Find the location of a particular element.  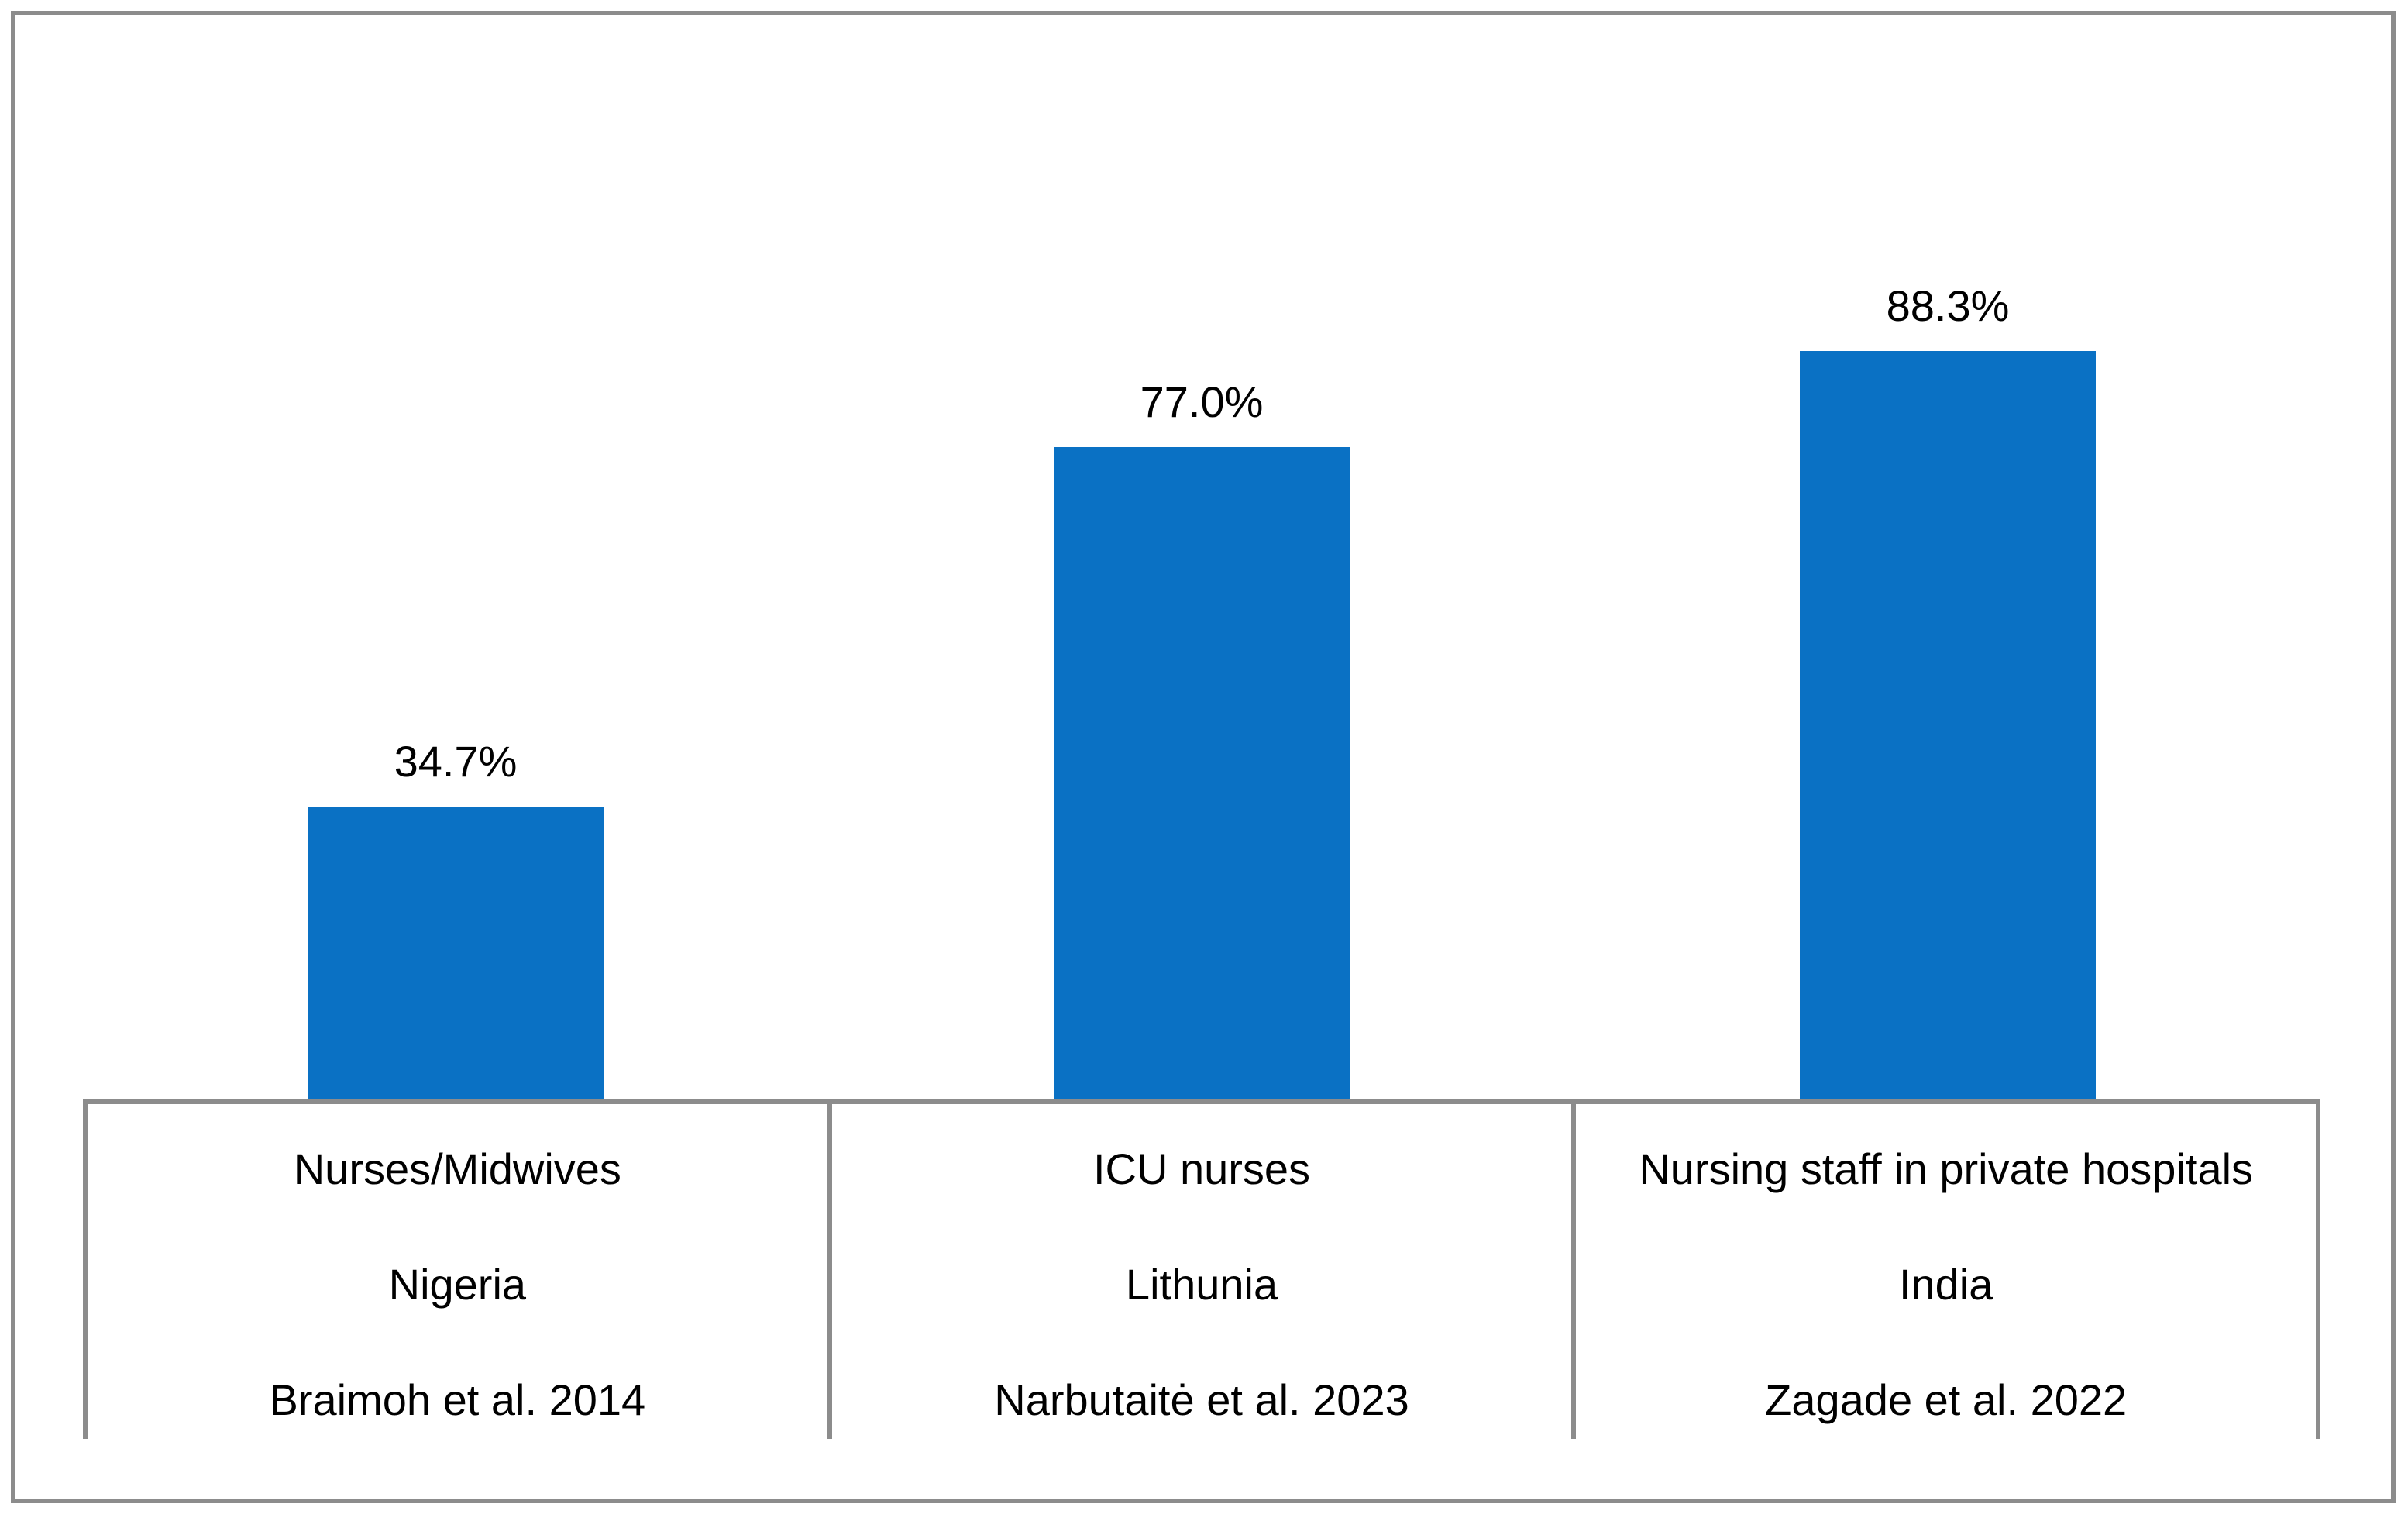

category-group-label: Nursing staff in private hospitals is located at coordinates (1946, 1168).